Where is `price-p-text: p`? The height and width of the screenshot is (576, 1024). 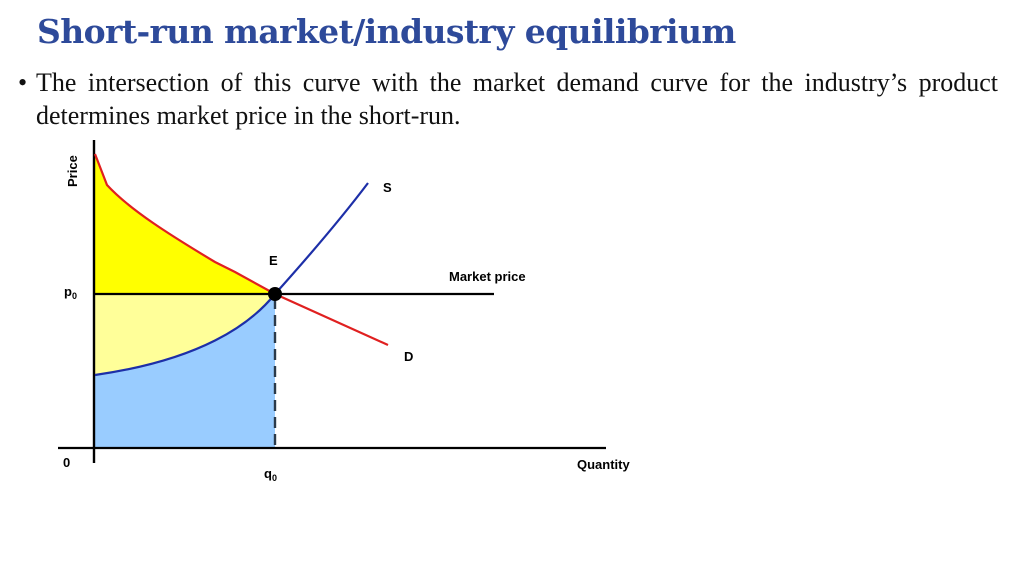
price-p-text: p is located at coordinates (68, 291).